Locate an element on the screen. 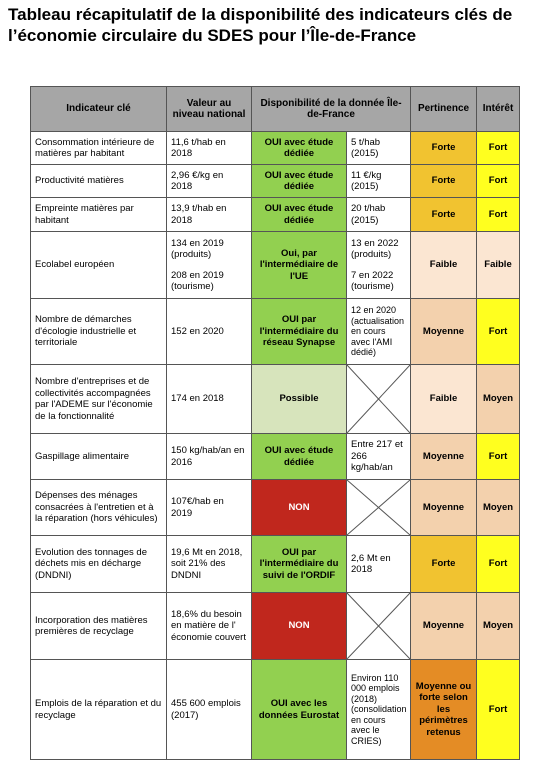 The image size is (548, 778). header-valeur: Valeur au niveau national is located at coordinates (209, 109).